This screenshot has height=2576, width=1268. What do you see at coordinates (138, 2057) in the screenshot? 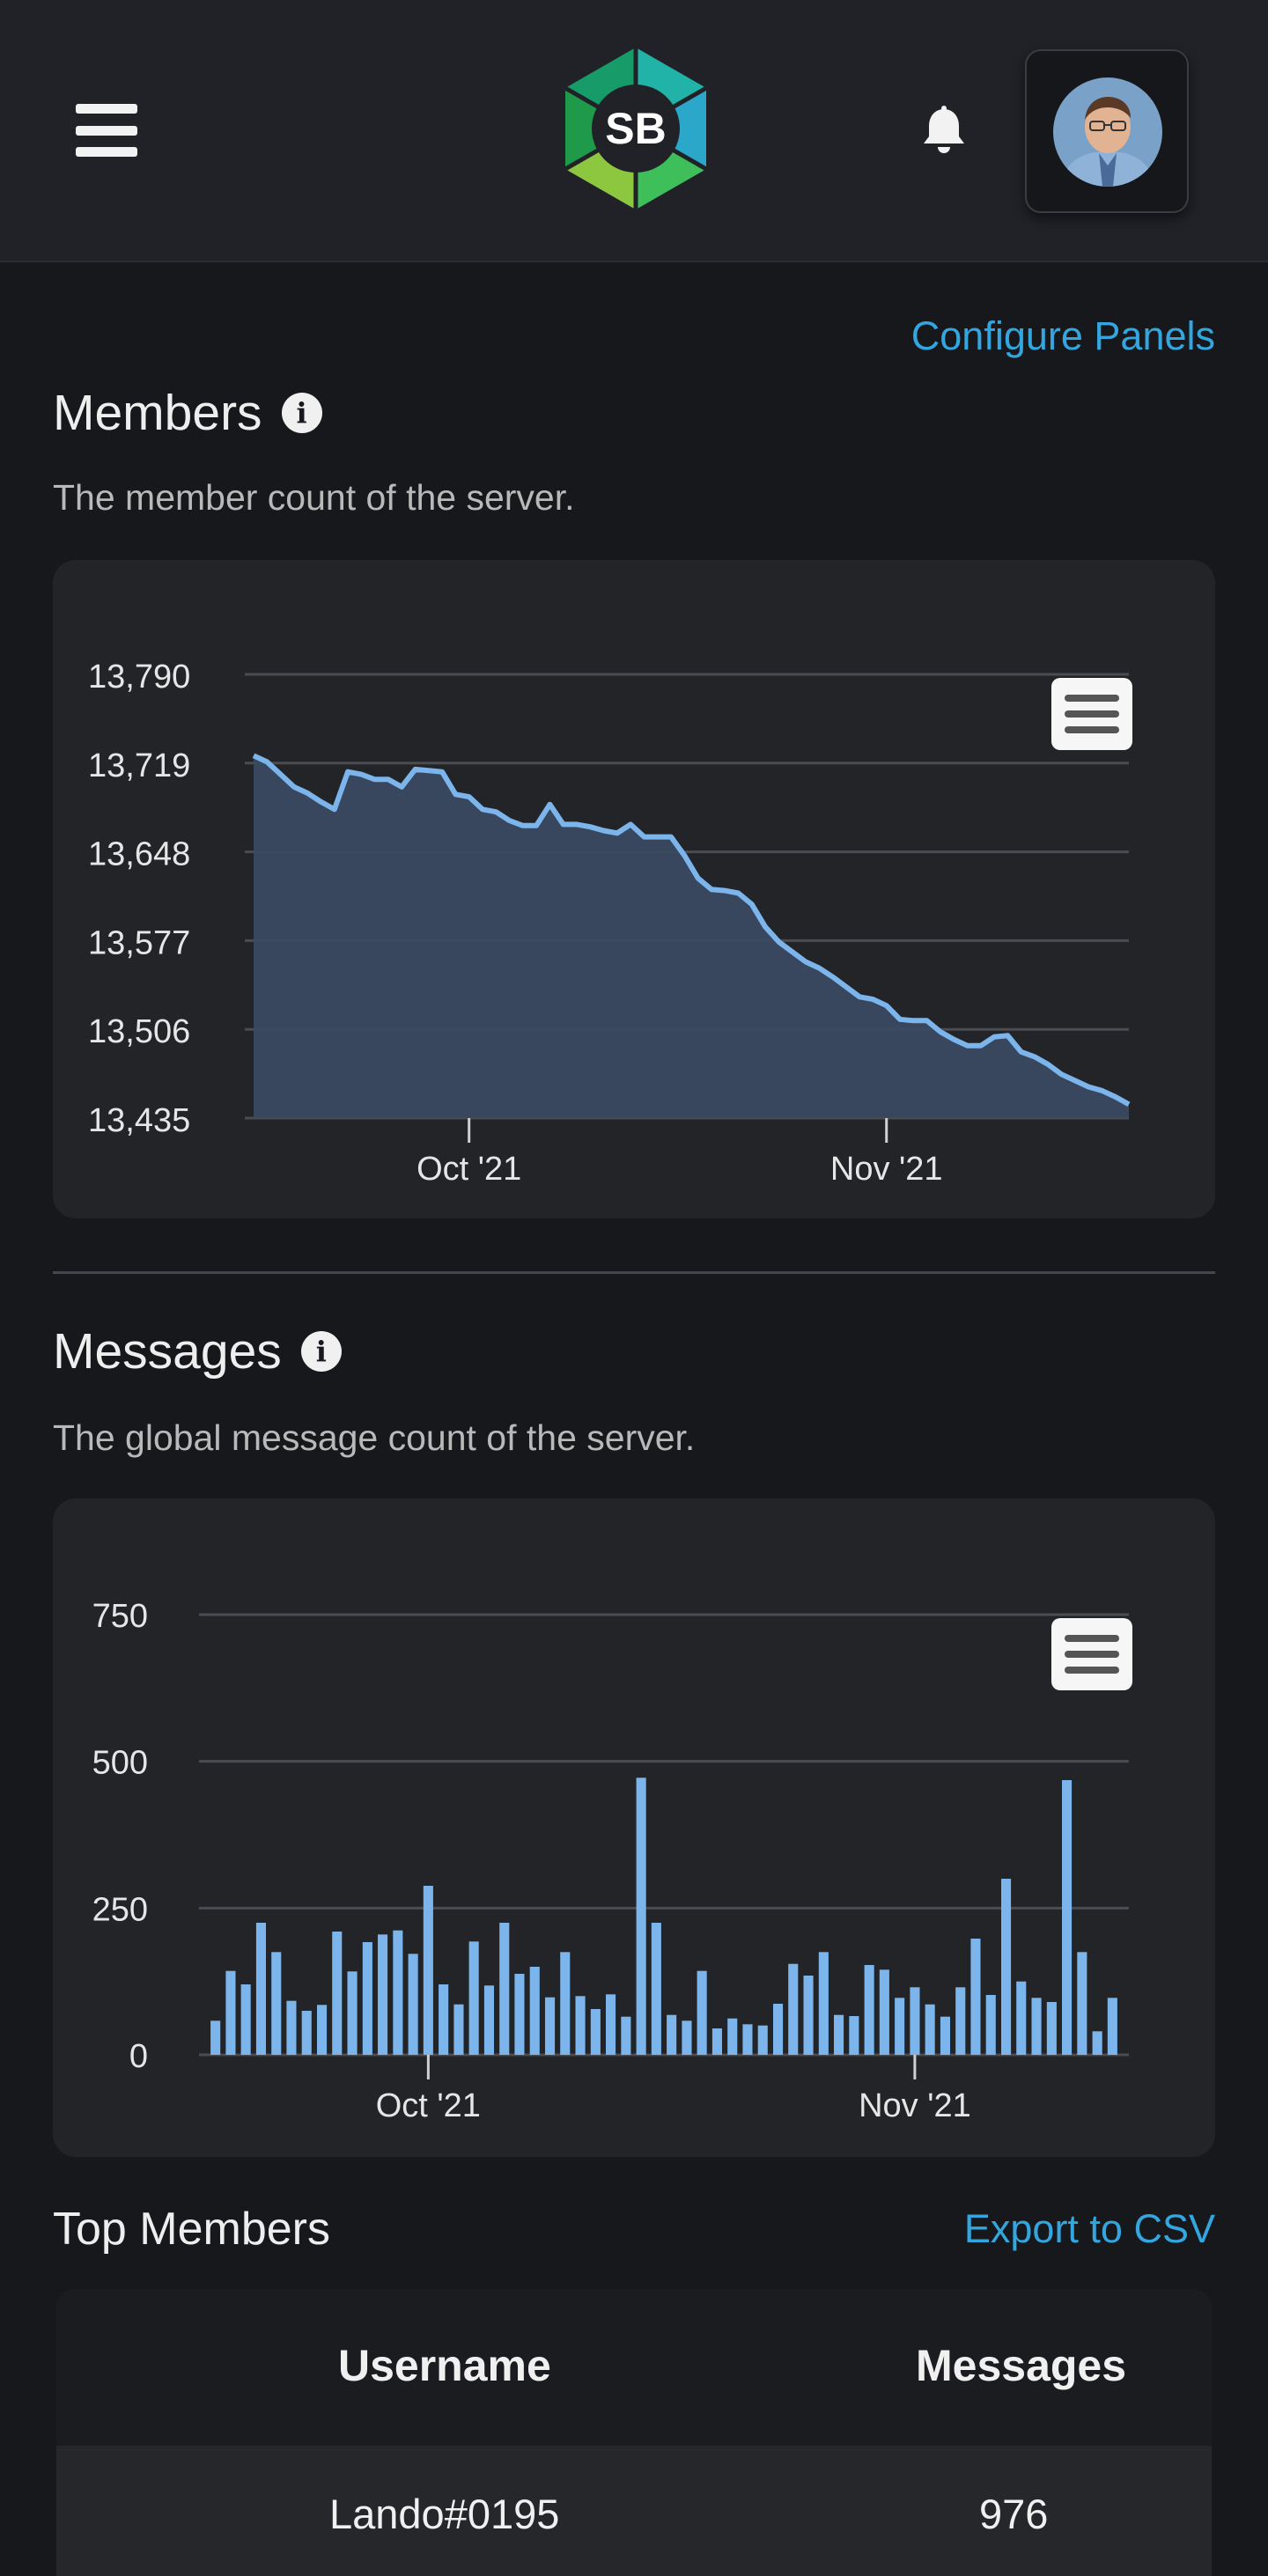
I see `y-tick-label: 0` at bounding box center [138, 2057].